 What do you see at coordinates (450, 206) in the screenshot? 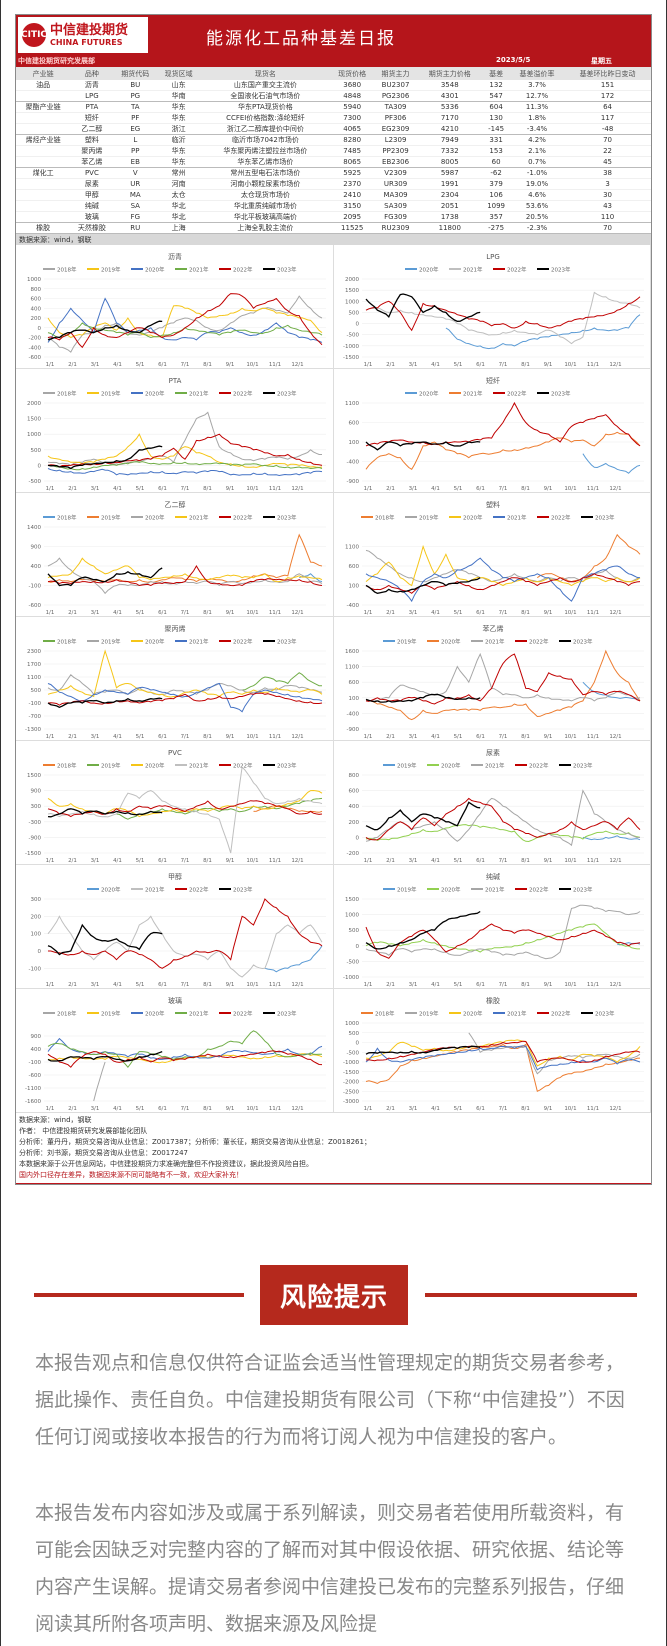
I see `cell-fut: 2051` at bounding box center [450, 206].